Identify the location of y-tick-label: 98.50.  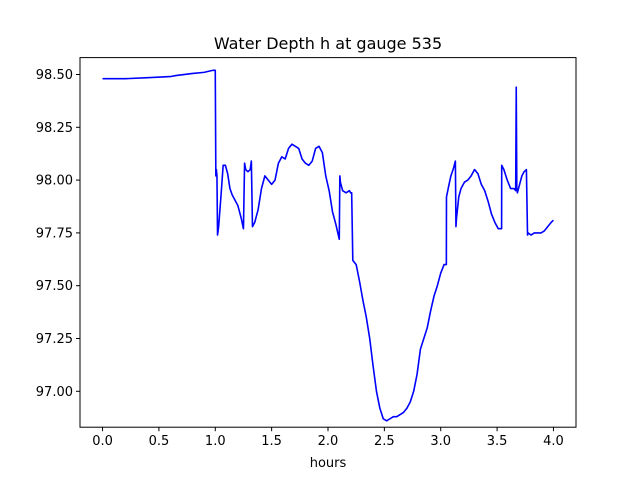
(54, 75).